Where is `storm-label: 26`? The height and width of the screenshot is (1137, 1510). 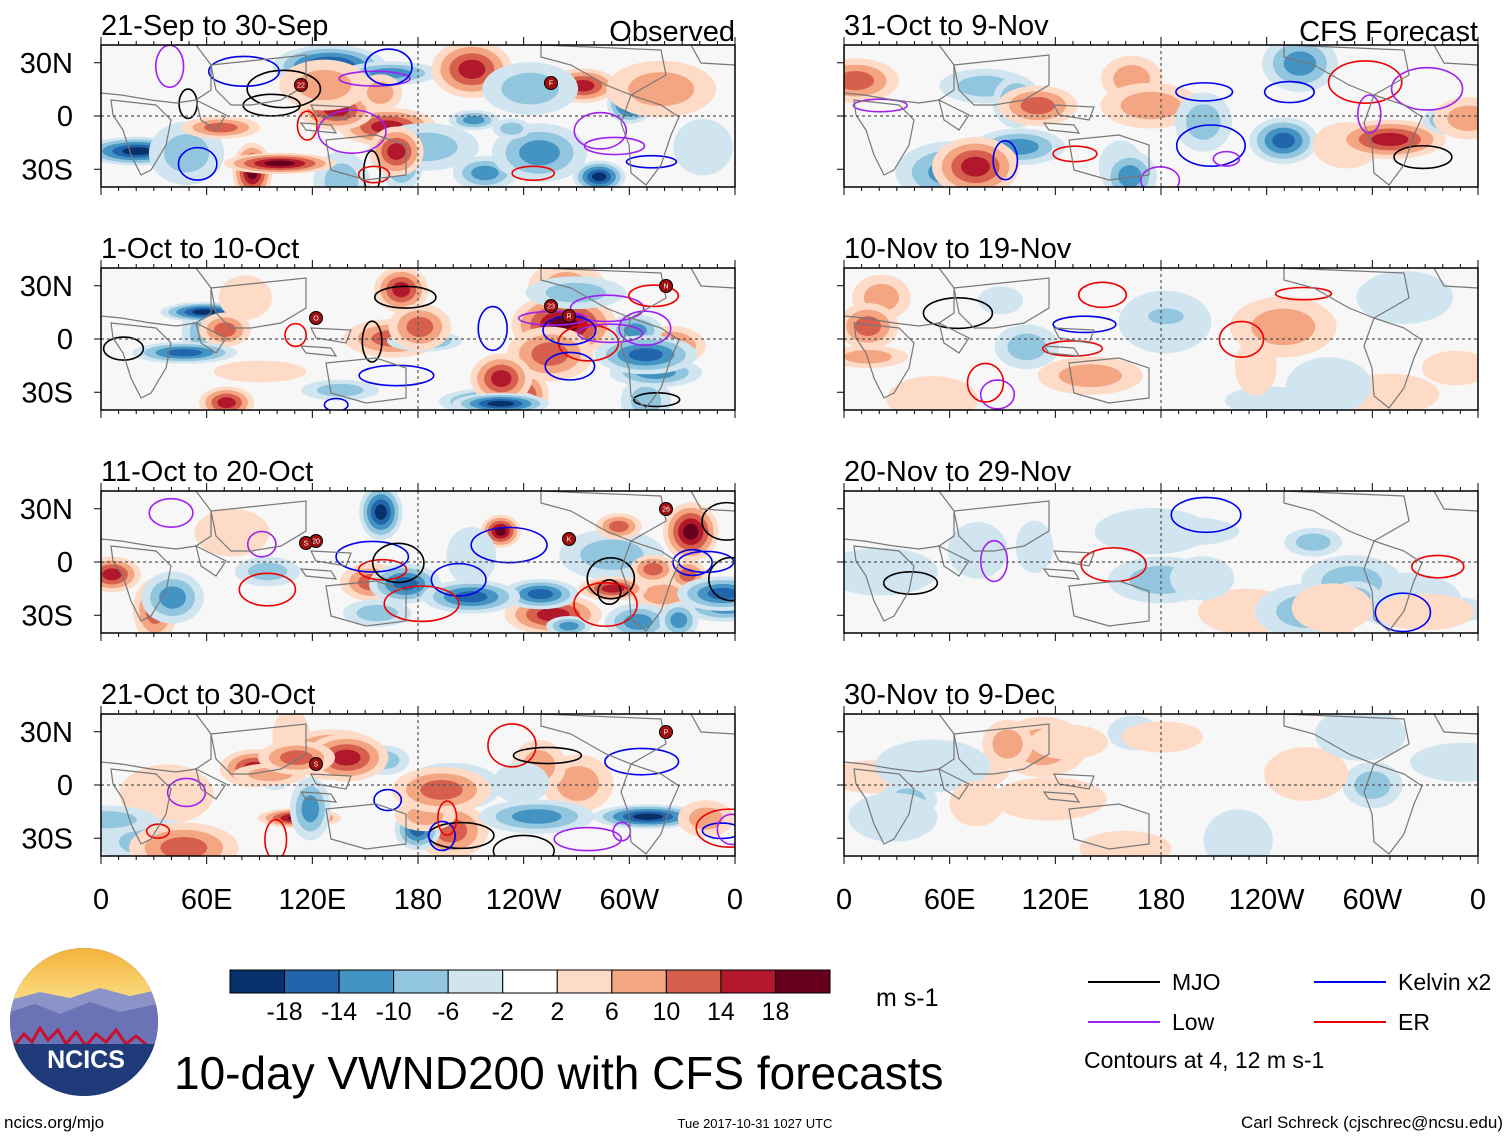
storm-label: 26 is located at coordinates (666, 510).